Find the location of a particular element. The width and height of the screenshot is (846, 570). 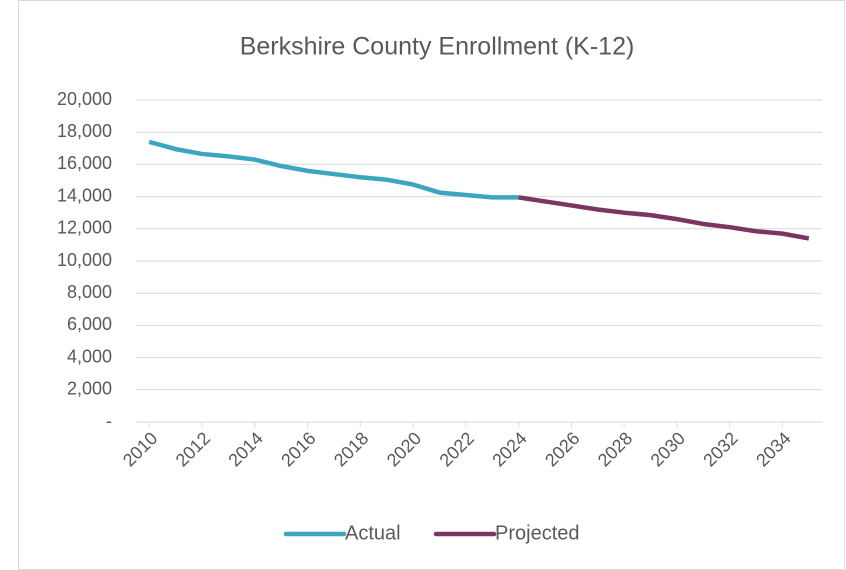

y-tick-label: 18,000 is located at coordinates (84, 131).